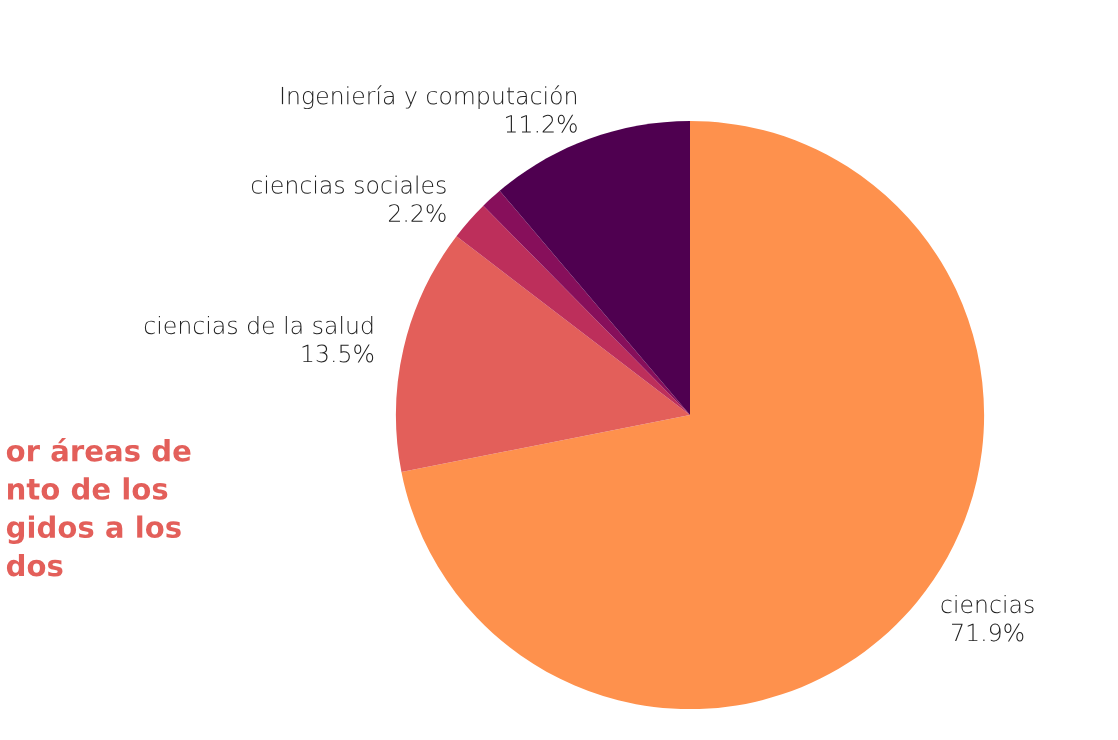 This screenshot has height=740, width=1118. I want to click on slice-label: ciencias de la salud, so click(258, 325).